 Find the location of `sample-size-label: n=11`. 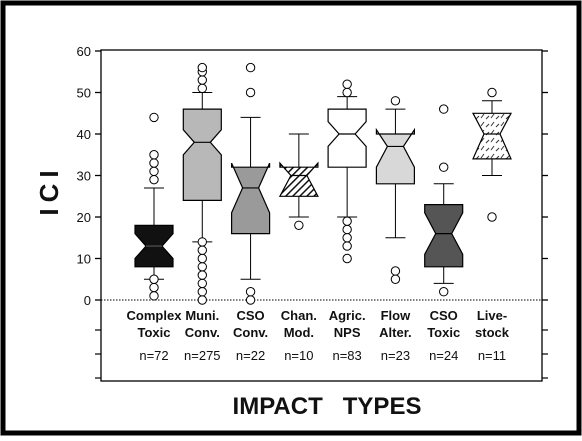

sample-size-label: n=11 is located at coordinates (492, 355).